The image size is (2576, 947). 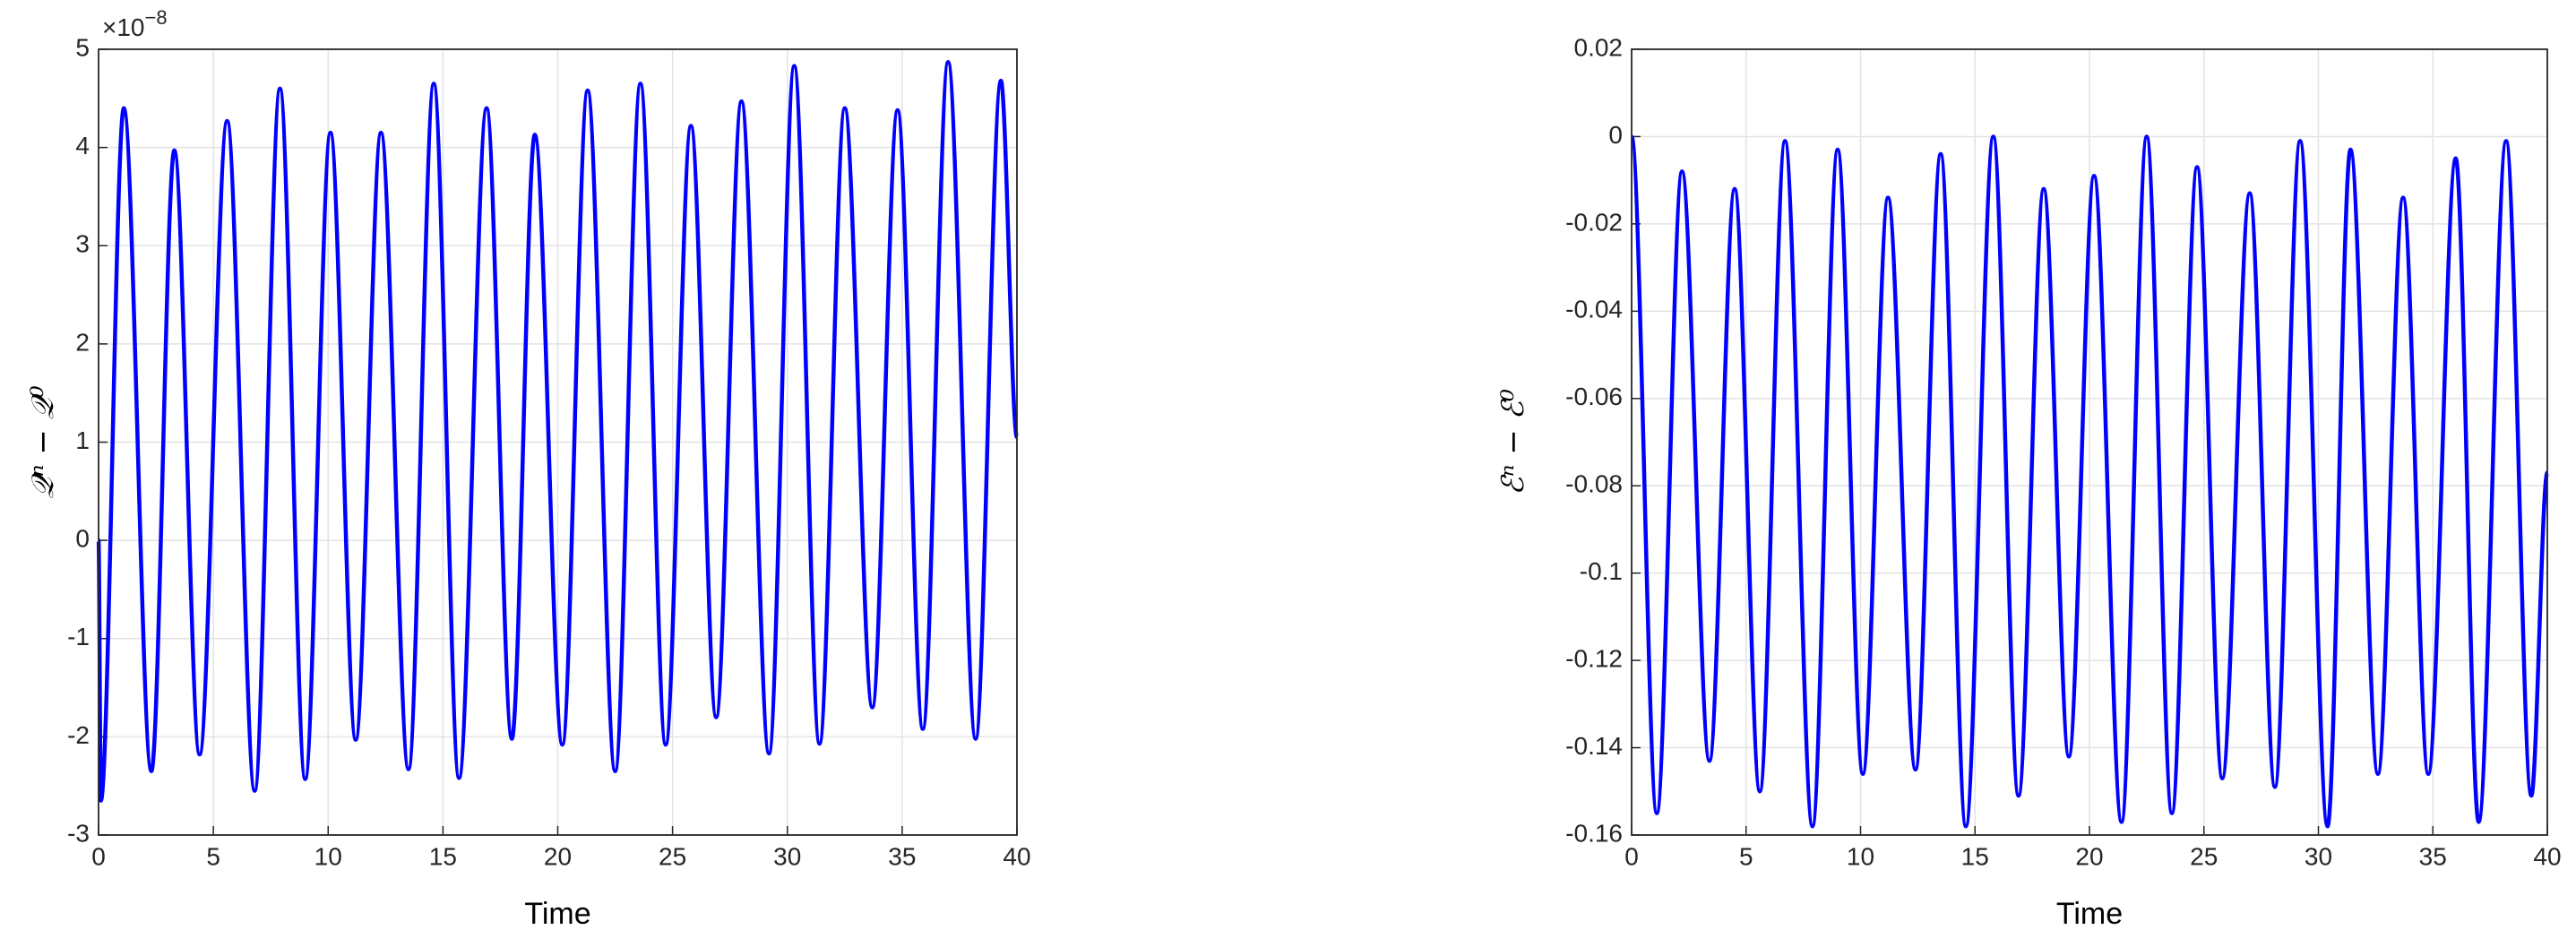 What do you see at coordinates (82, 244) in the screenshot?
I see `y-tick-label: 3` at bounding box center [82, 244].